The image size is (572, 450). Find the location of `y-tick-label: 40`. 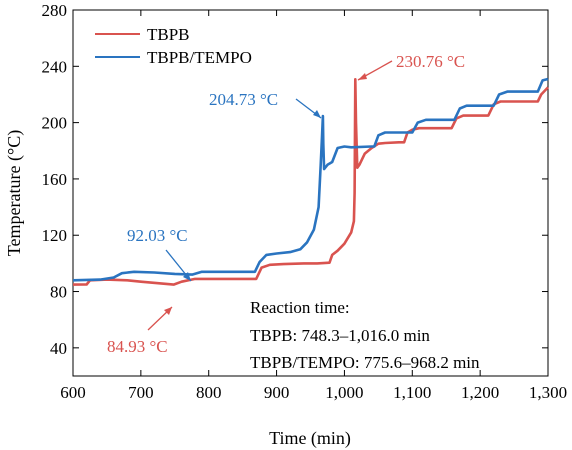

y-tick-label: 40 is located at coordinates (58, 348).